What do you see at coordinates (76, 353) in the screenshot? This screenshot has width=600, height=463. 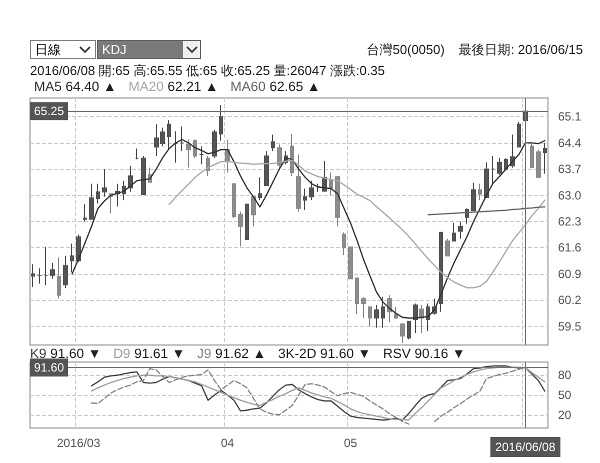 I see `text: 91.60 ▼` at bounding box center [76, 353].